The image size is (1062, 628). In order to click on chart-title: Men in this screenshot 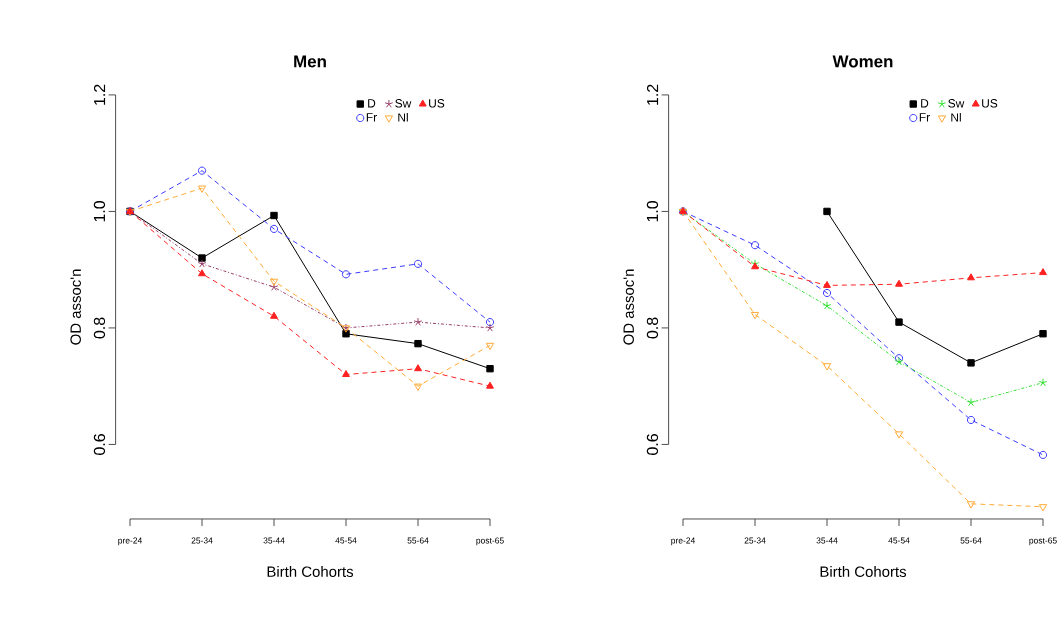, I will do `click(310, 61)`.